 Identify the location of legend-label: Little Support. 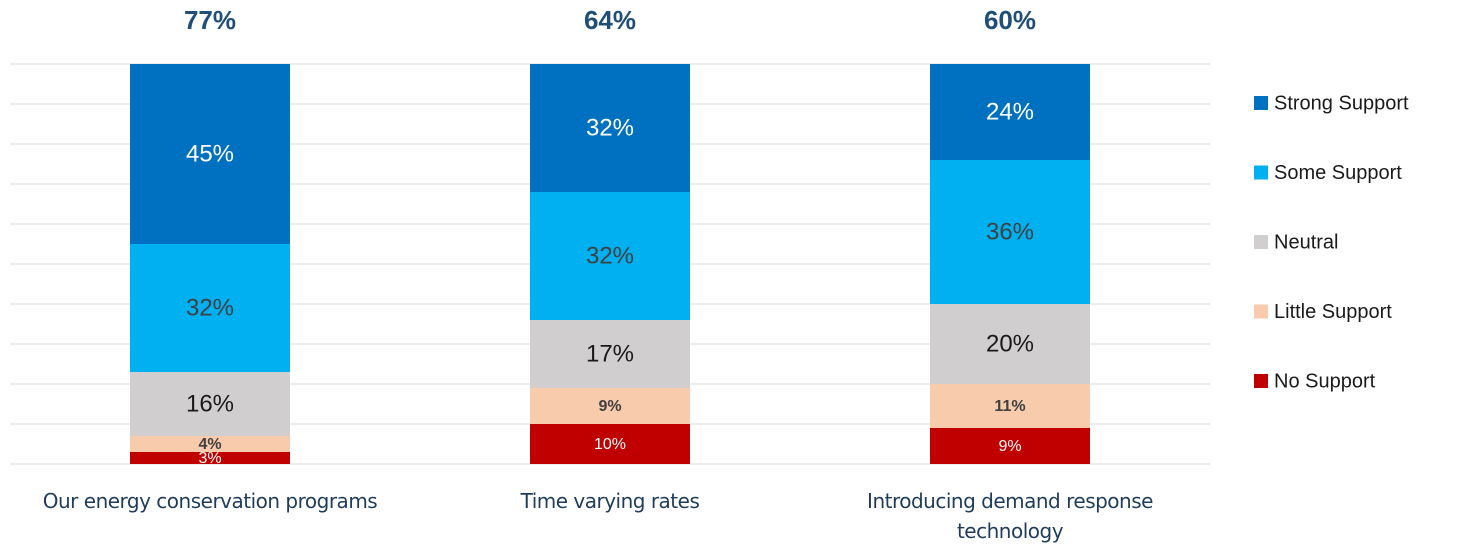
(1333, 312).